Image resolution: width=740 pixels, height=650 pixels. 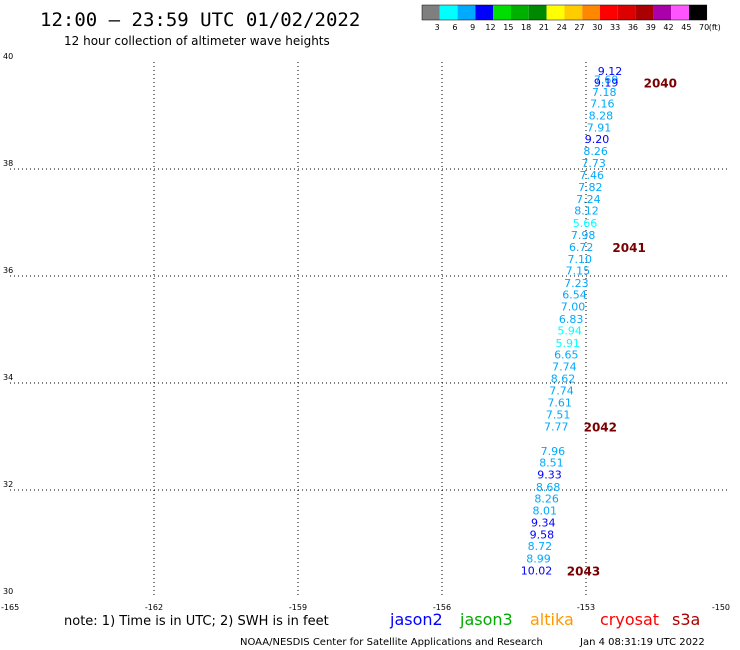 I want to click on x-tick-label: -156, so click(x=442, y=607).